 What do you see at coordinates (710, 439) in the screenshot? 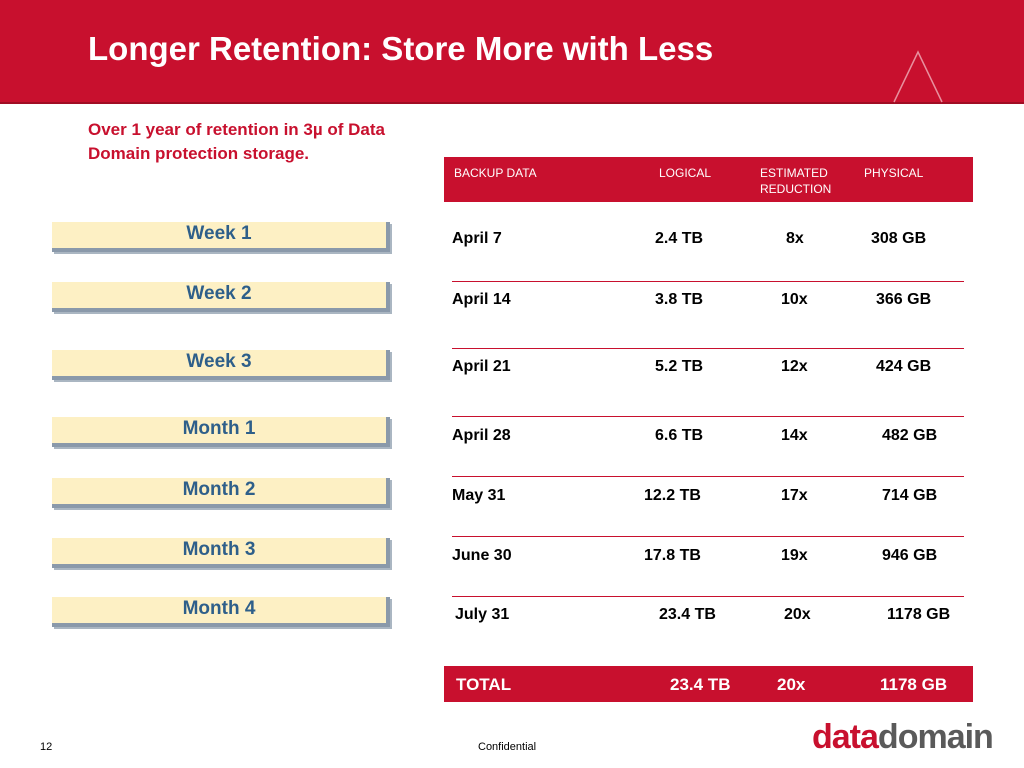
I see `table-row: April 28 6.6 TB 14x 482 GB` at bounding box center [710, 439].